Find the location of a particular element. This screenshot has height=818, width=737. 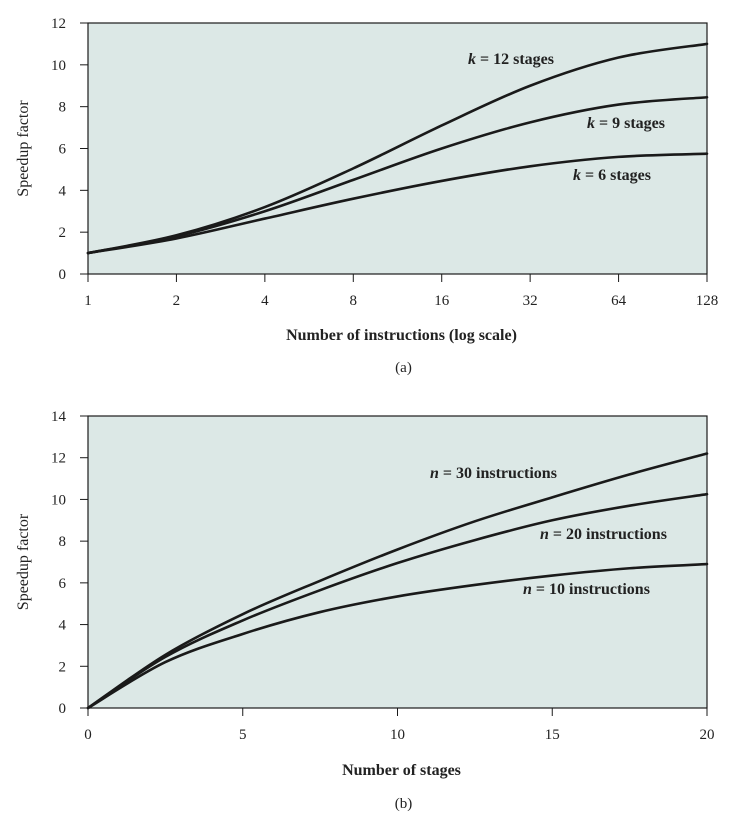

x-tick-label: 20 is located at coordinates (707, 735).